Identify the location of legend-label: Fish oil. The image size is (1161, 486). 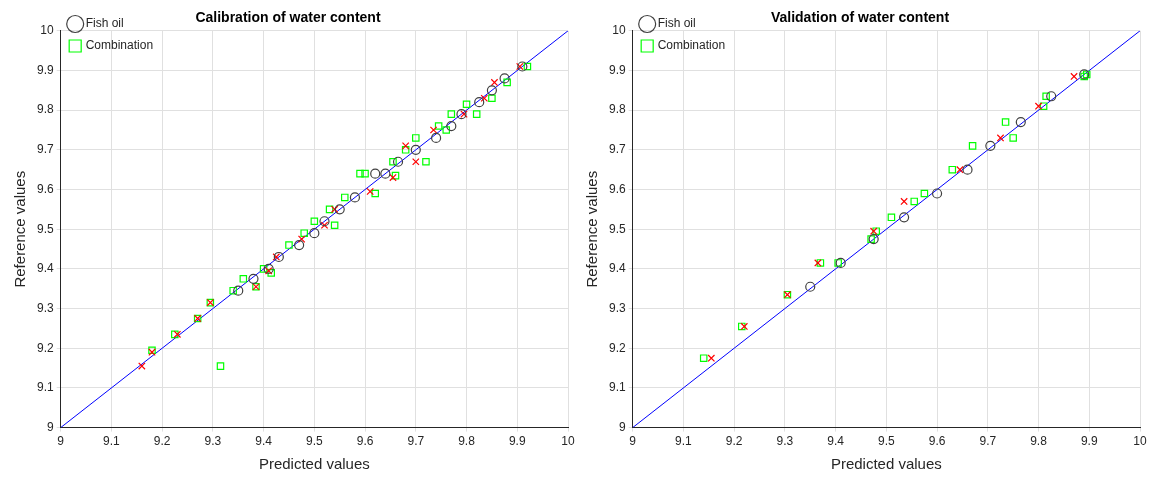
(676, 23).